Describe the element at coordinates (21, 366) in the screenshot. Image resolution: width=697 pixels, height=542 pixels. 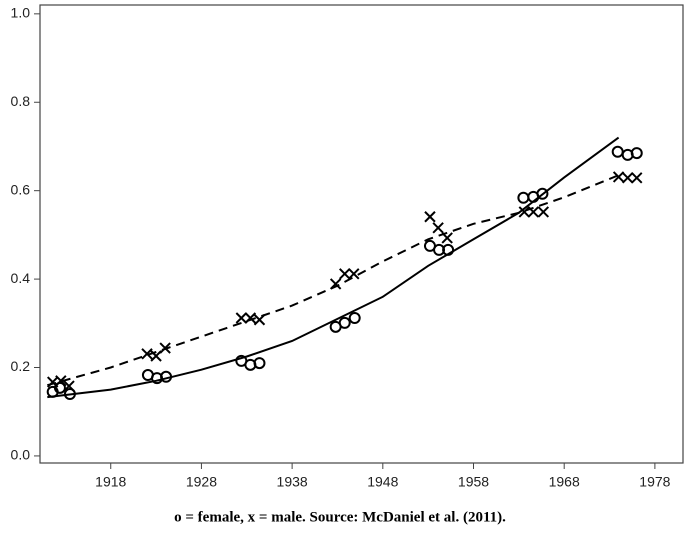
I see `y-tick-label: 0.2` at that location.